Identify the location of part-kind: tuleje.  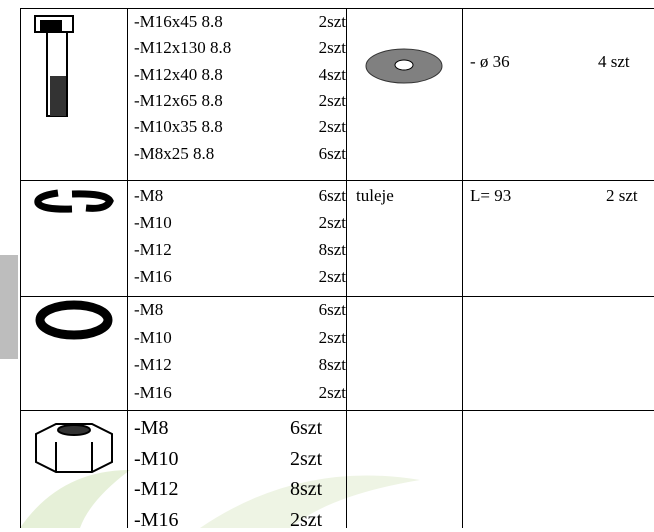
(375, 195).